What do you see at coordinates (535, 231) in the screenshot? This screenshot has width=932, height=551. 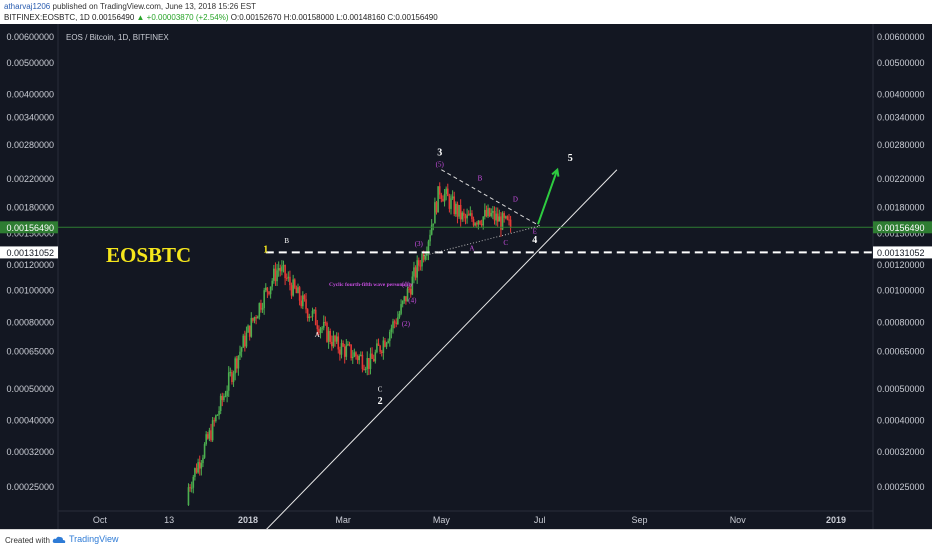 I see `triangle-label-3: E` at bounding box center [535, 231].